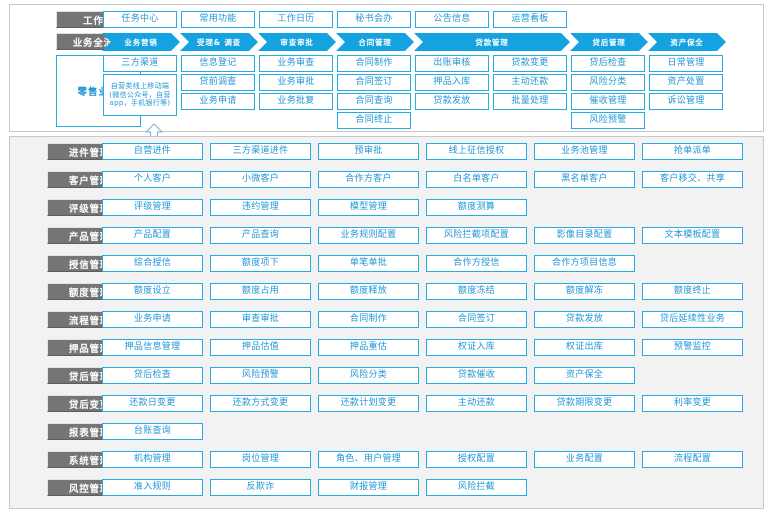 The height and width of the screenshot is (513, 773). I want to click on retail-function-cell: 风险分类, so click(608, 82).